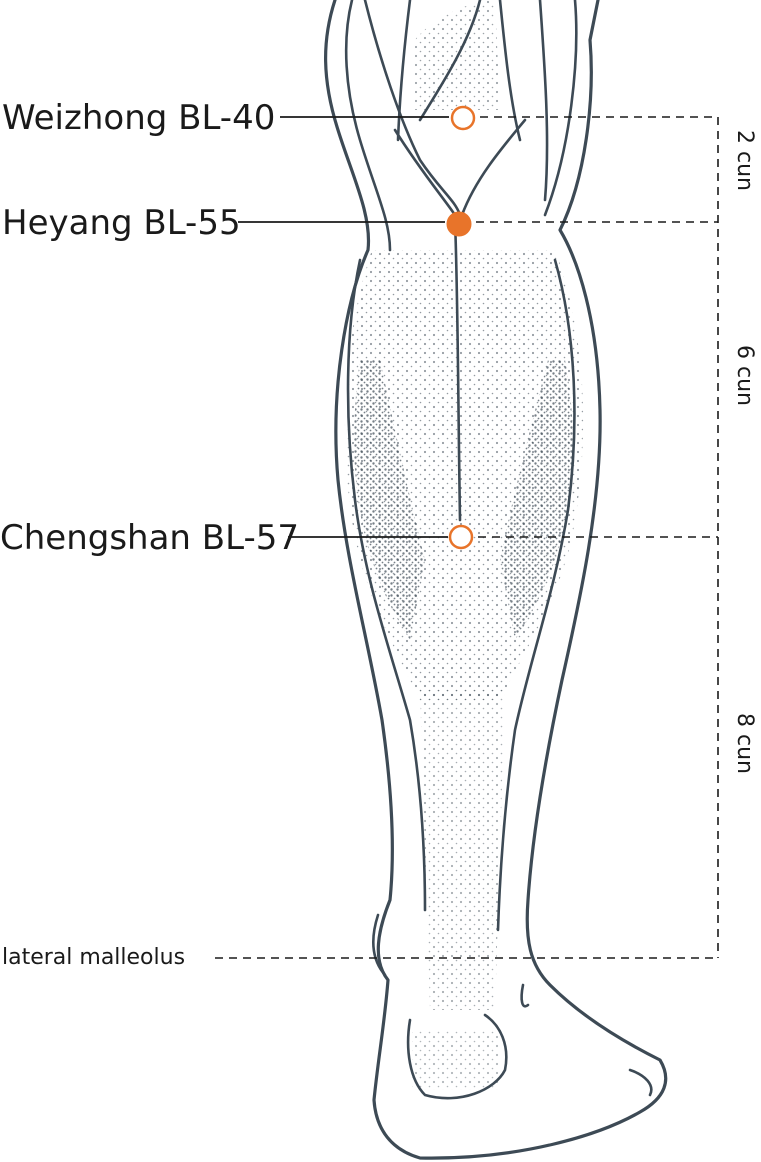 The image size is (761, 1162). Describe the element at coordinates (121, 223) in the screenshot. I see `heyang-label: Heyang BL-55` at that location.